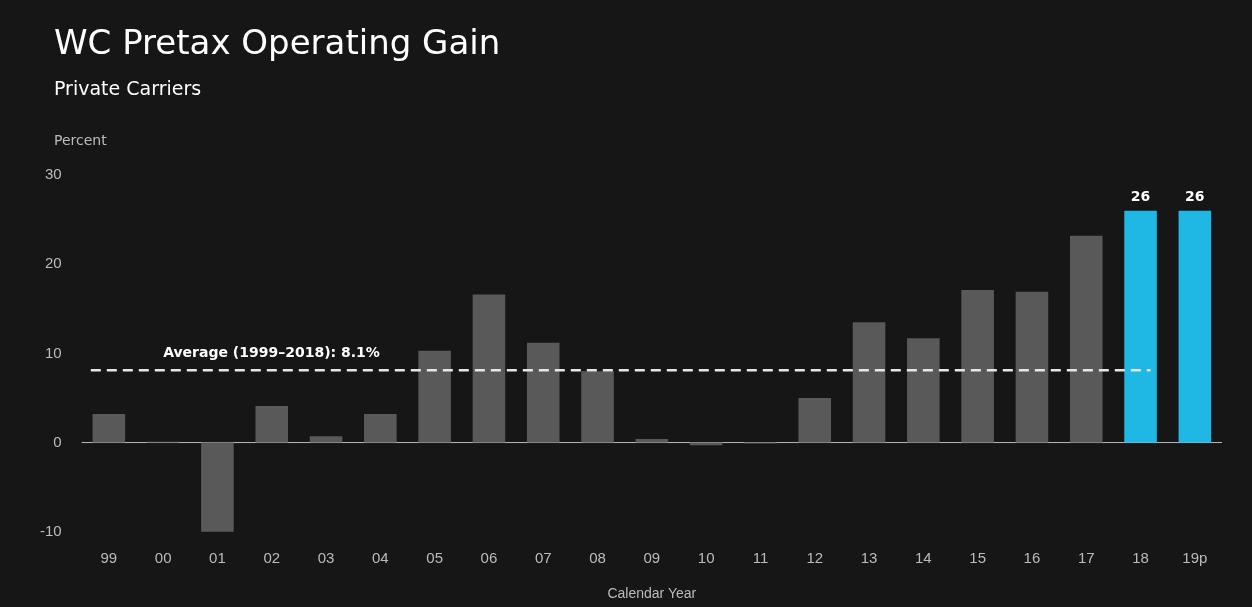 This screenshot has height=607, width=1252. Describe the element at coordinates (277, 42) in the screenshot. I see `chart-title: WC Pretax Operating Gain` at that location.